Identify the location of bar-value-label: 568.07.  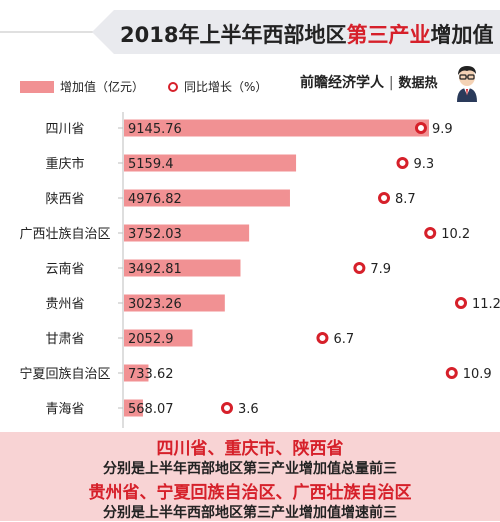
(151, 409).